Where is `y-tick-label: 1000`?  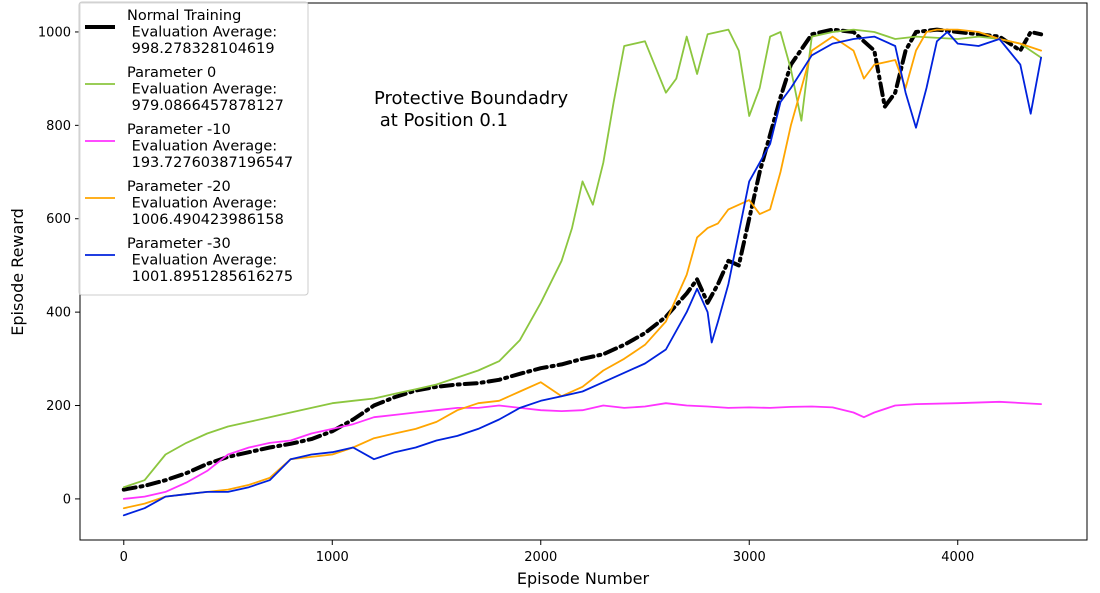
y-tick-label: 1000 is located at coordinates (54, 32).